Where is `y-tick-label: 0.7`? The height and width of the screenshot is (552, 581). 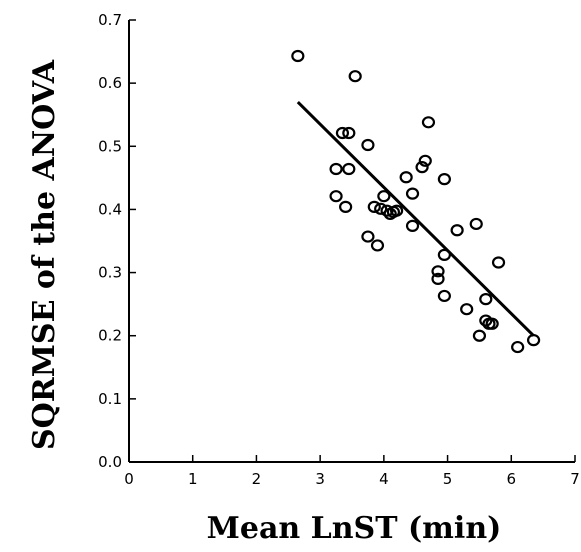 y-tick-label: 0.7 is located at coordinates (110, 20).